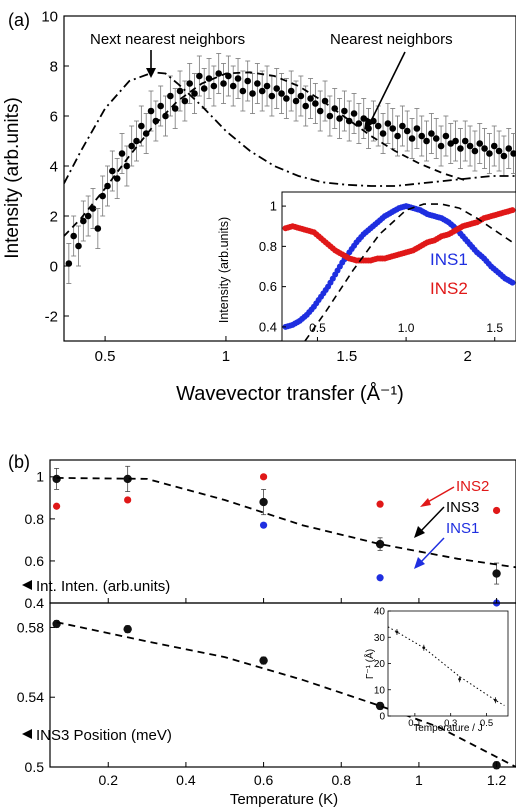  I want to click on inset-b-fit-curve, so click(446, 666).